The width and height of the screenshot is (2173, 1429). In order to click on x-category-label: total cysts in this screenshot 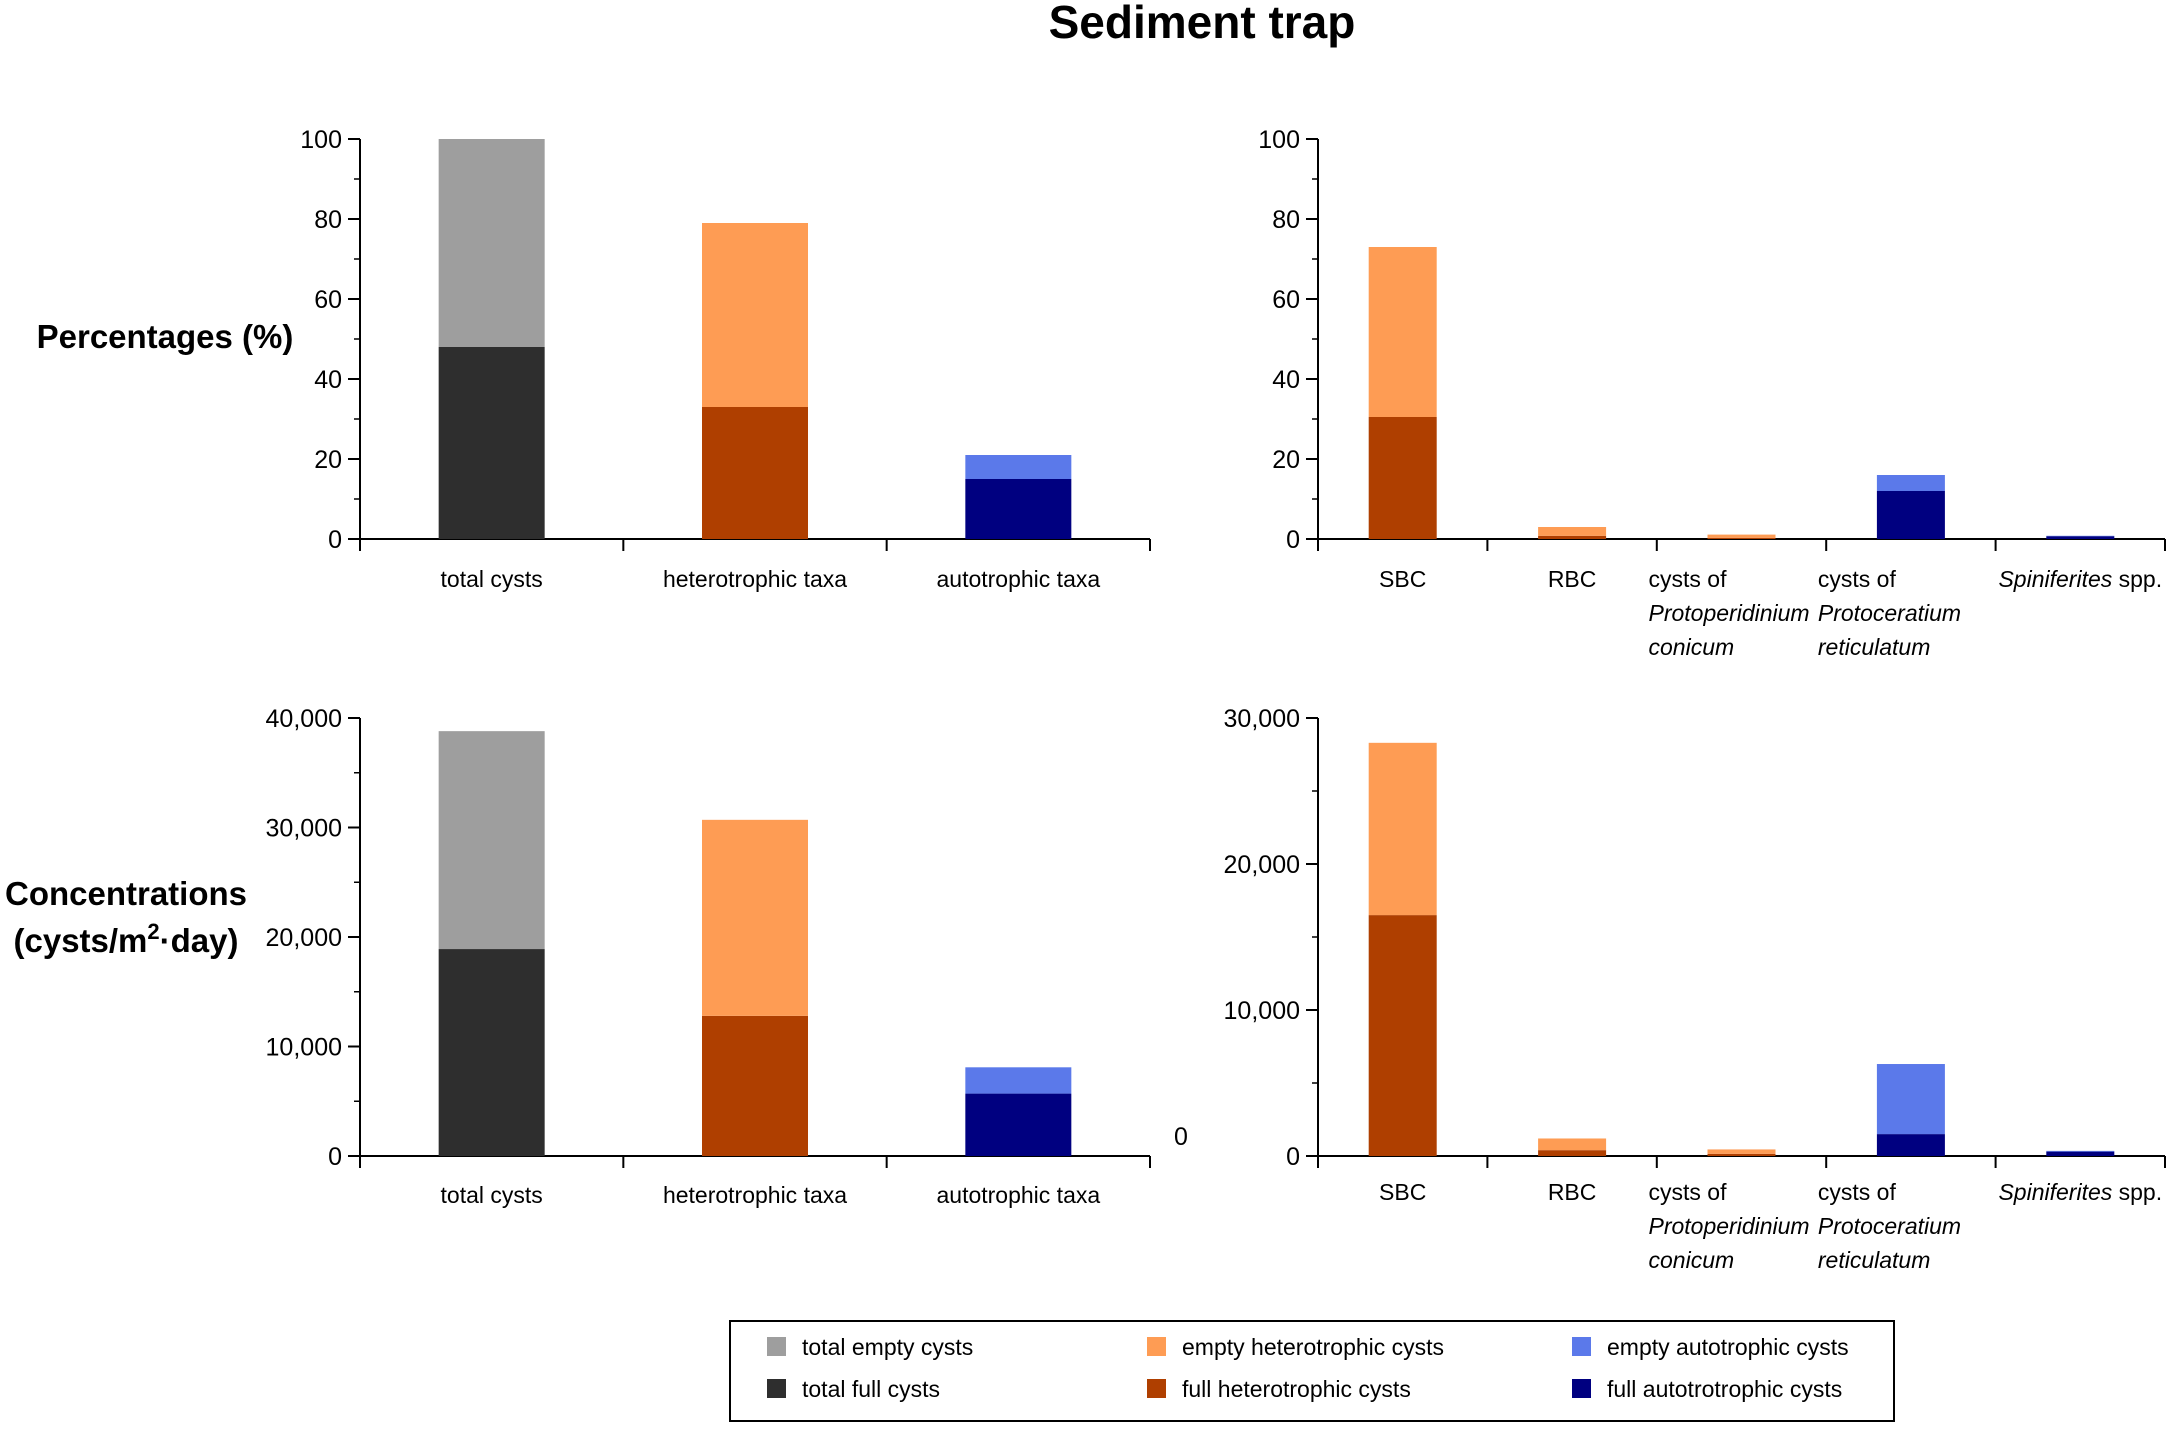, I will do `click(492, 579)`.